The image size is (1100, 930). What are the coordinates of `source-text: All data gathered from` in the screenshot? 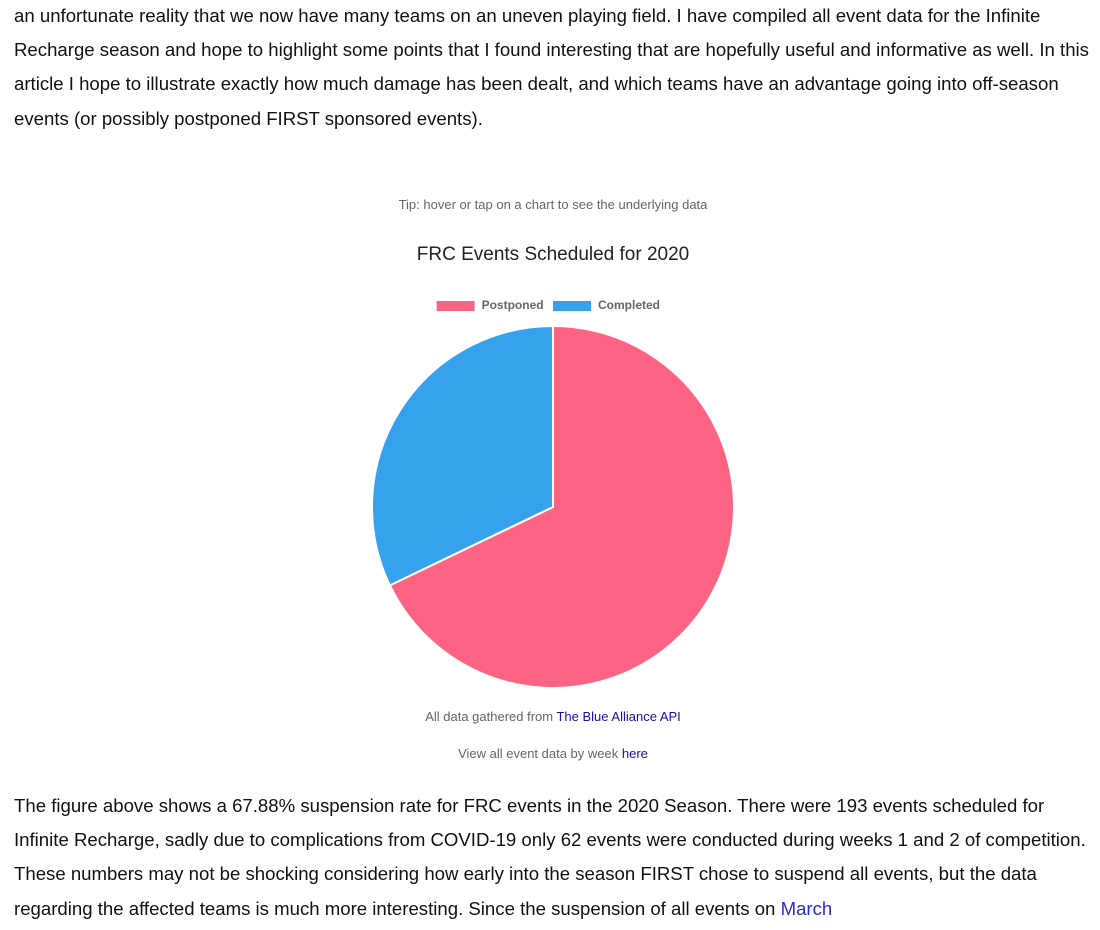 It's located at (489, 716).